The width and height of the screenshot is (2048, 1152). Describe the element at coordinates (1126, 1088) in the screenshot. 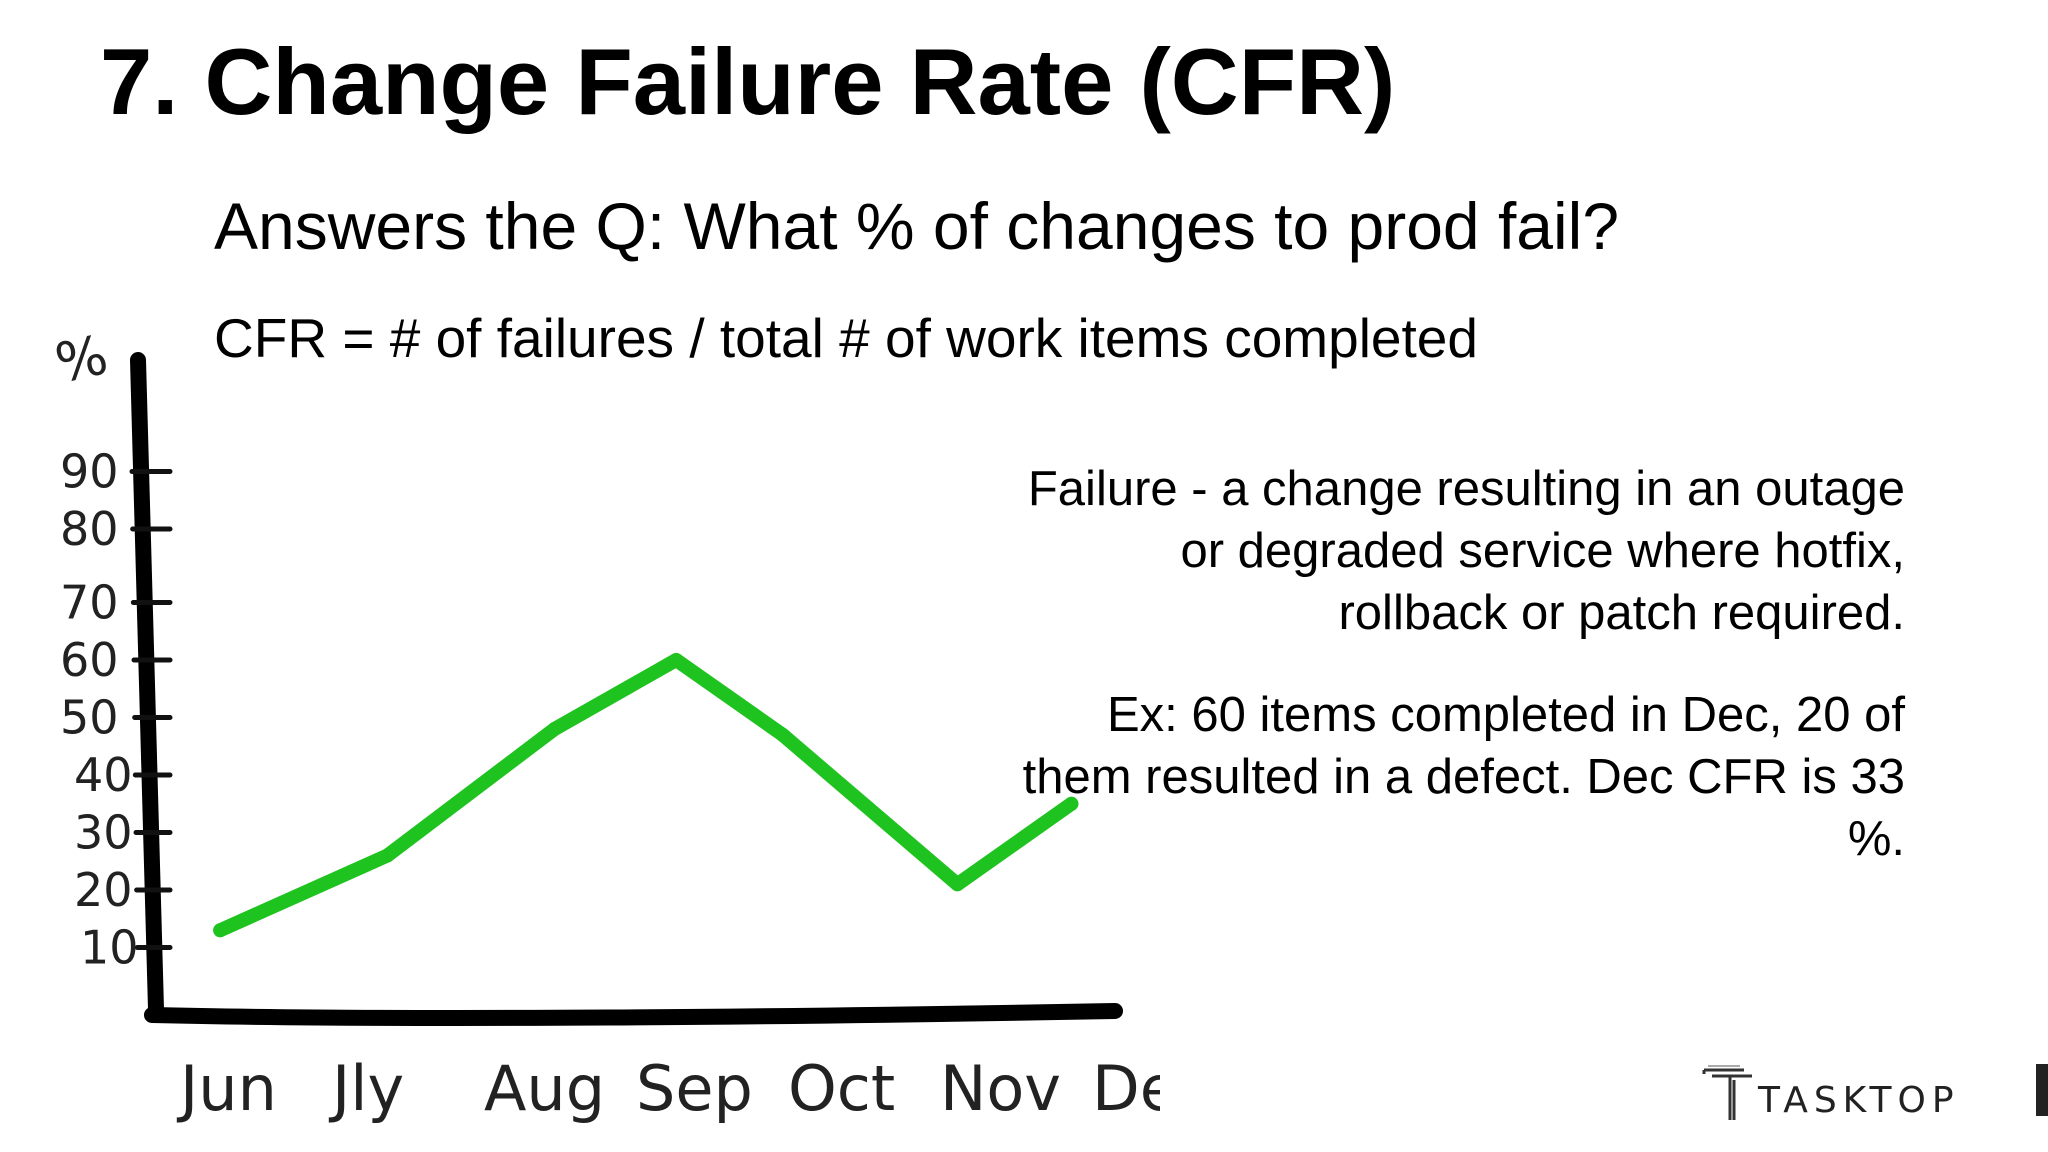

I see `x-tick-label-dec: Dec` at that location.